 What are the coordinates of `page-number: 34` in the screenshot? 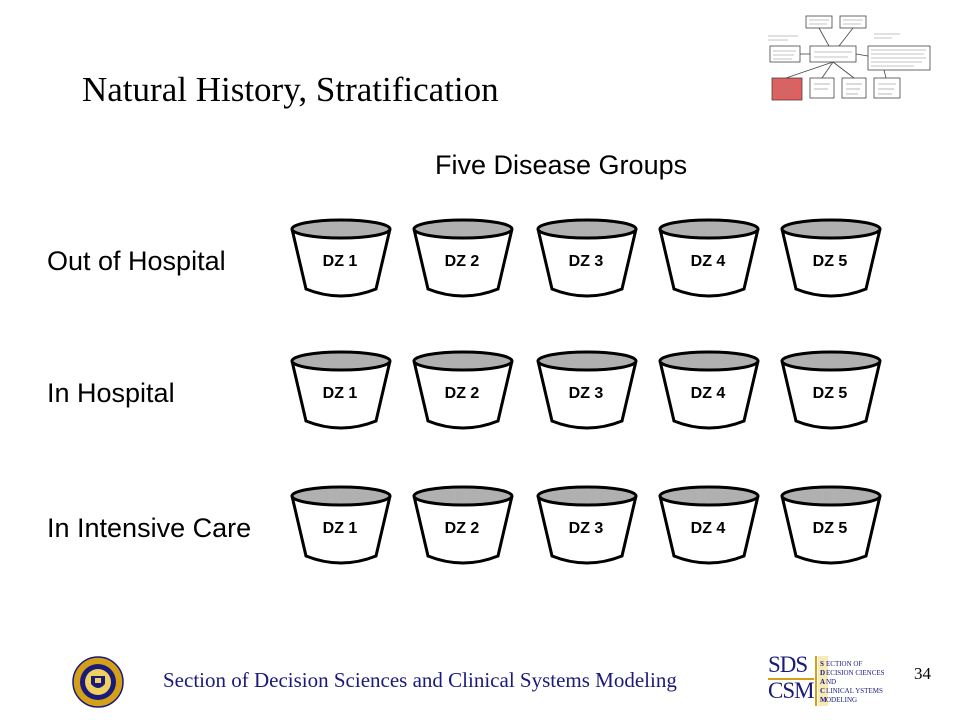 It's located at (922, 673).